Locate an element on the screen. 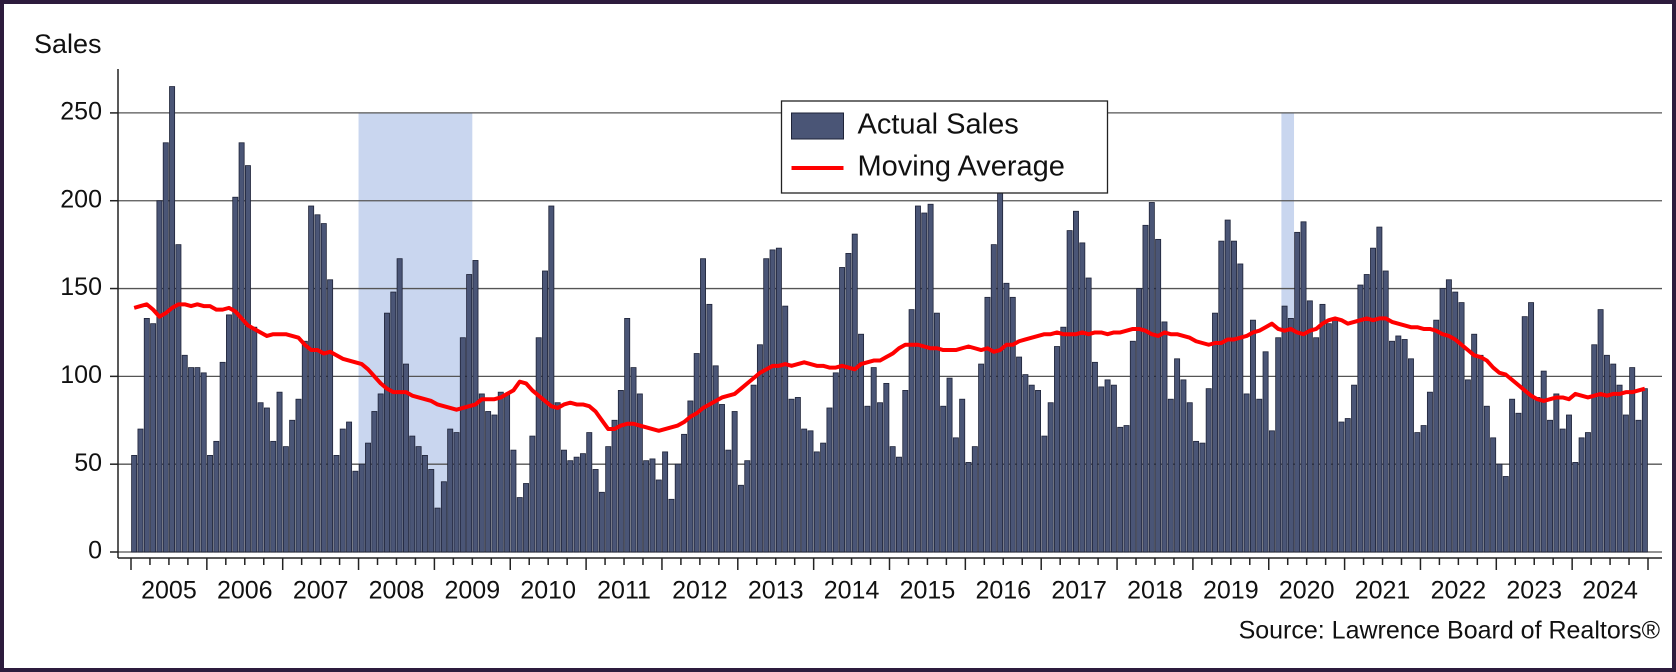  legend-swatch is located at coordinates (817, 126).